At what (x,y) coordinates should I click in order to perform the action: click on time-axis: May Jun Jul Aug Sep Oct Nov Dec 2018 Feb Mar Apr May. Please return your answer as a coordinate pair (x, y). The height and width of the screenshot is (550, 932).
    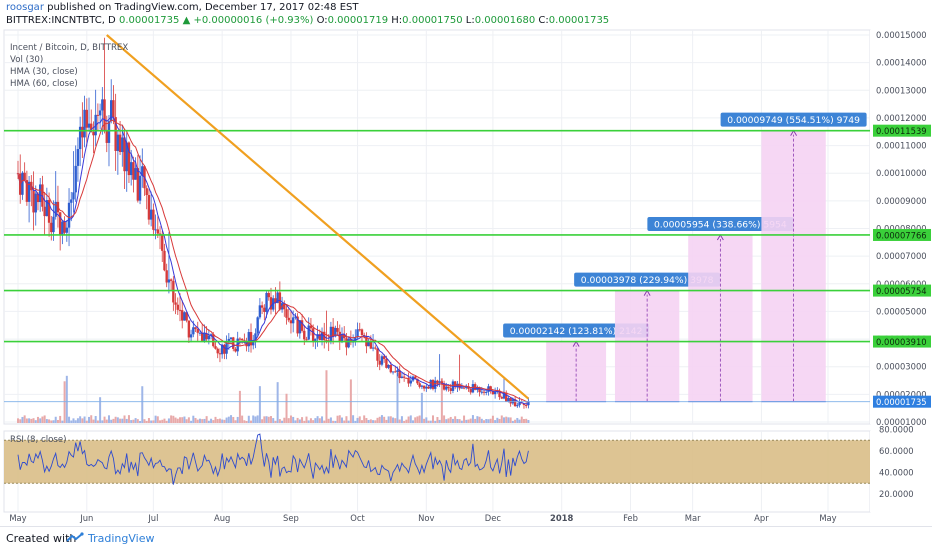
    Looking at the image, I should click on (422, 518).